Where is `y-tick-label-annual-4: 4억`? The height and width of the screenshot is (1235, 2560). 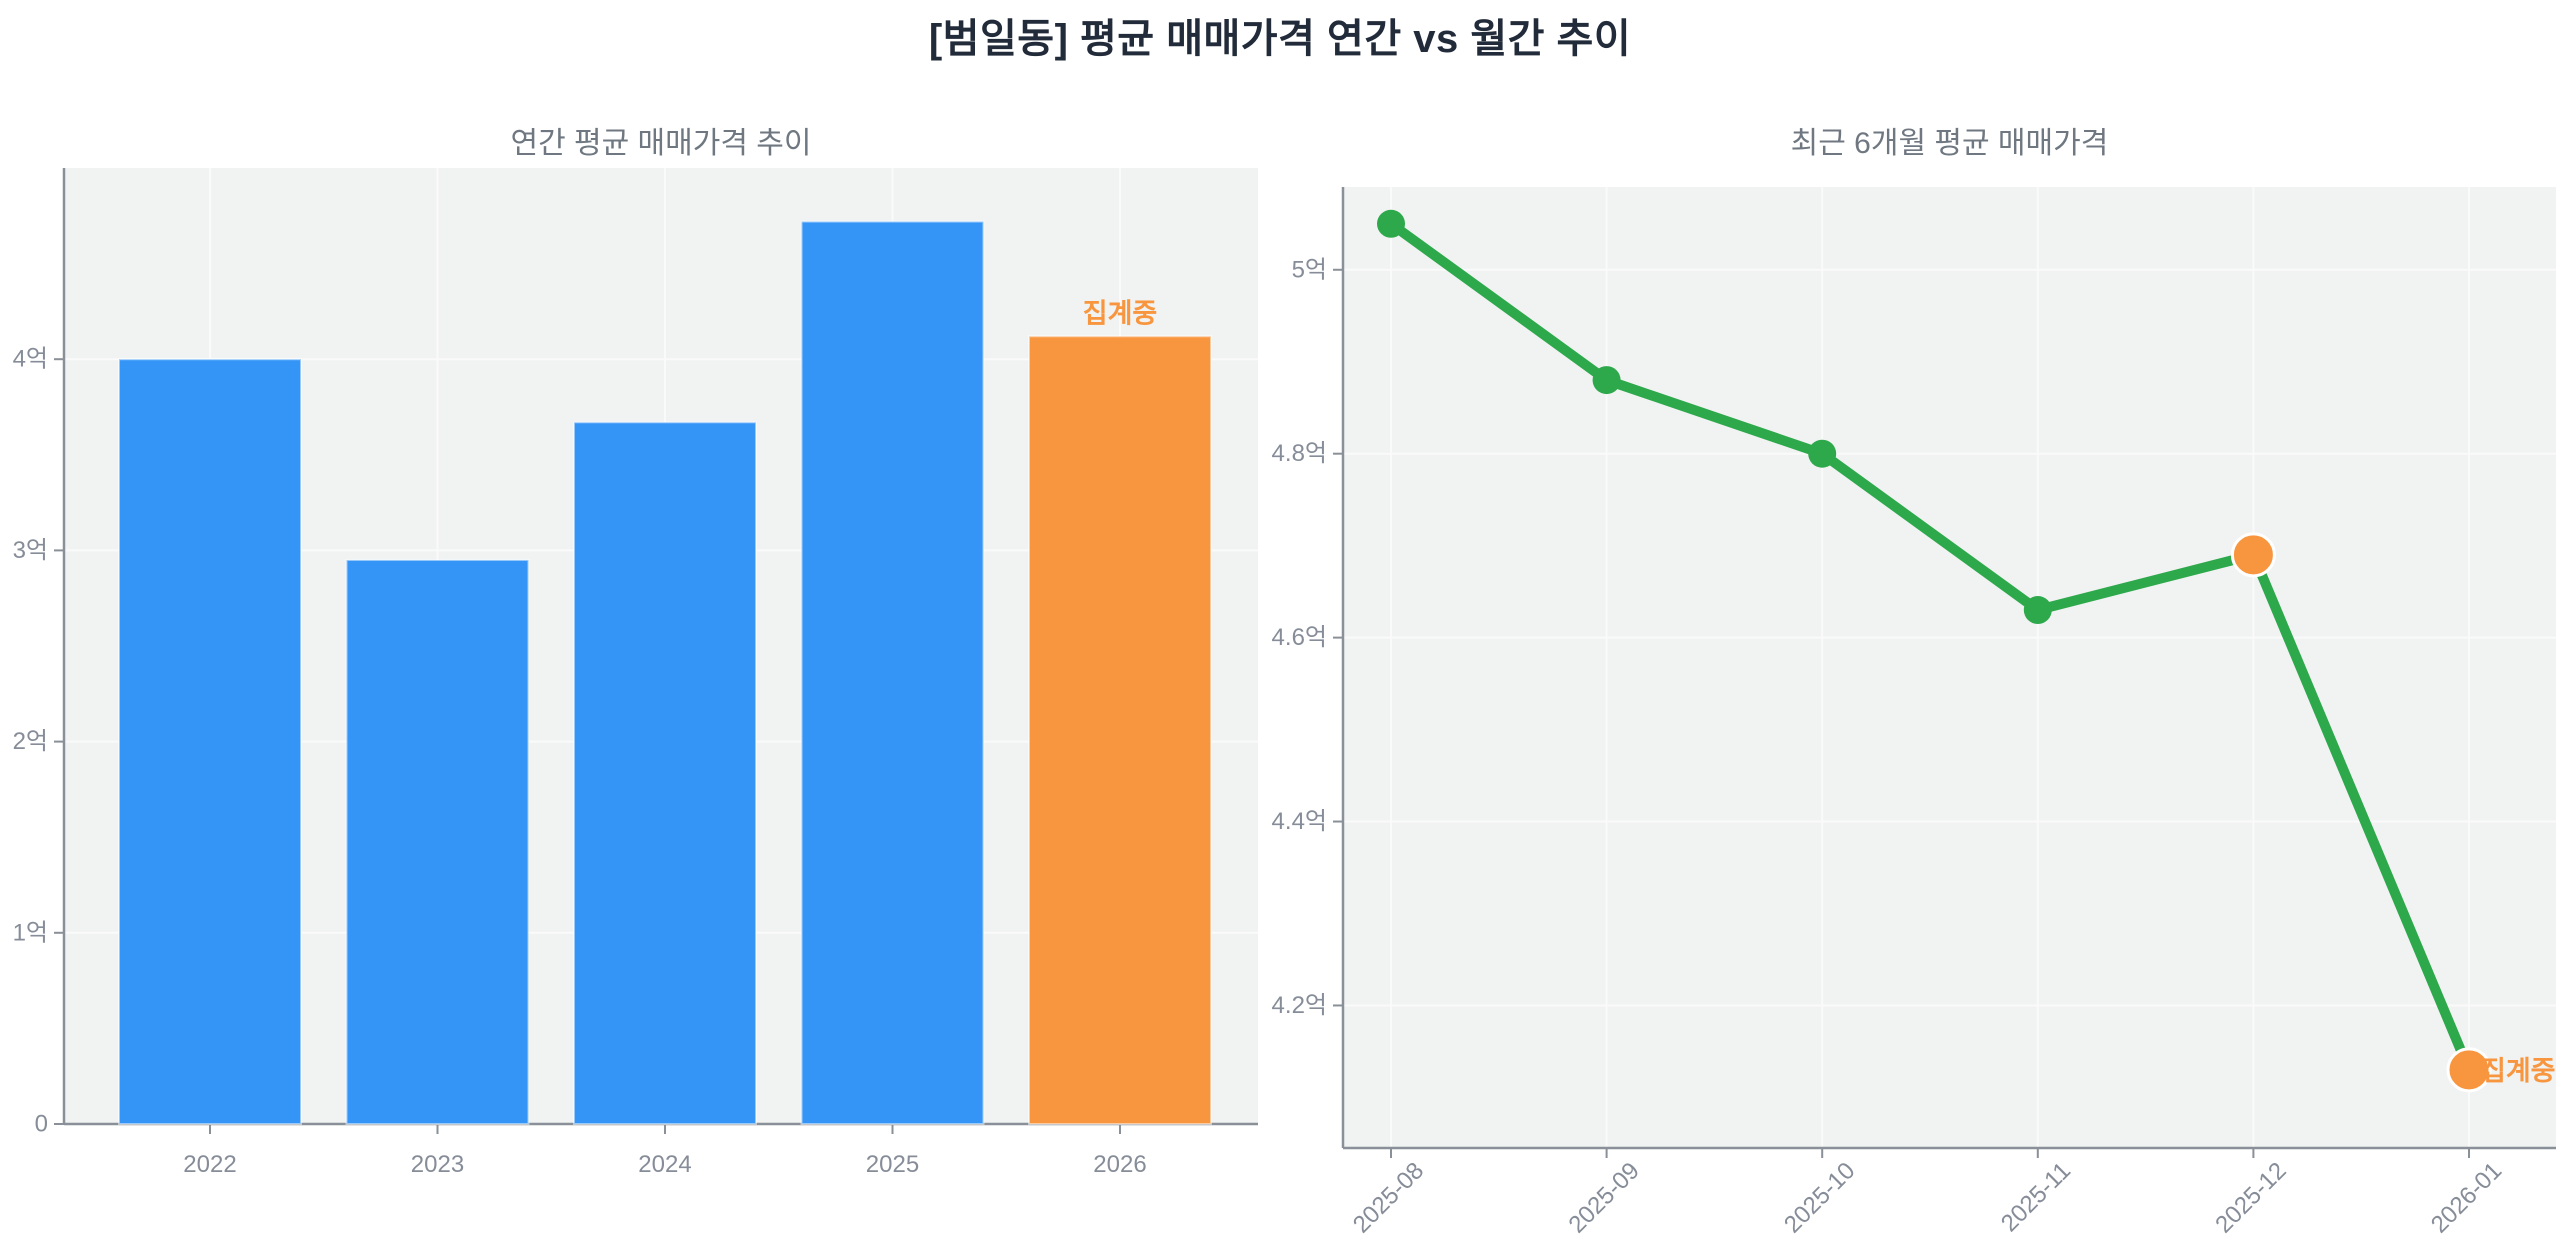 y-tick-label-annual-4: 4억 is located at coordinates (30, 359).